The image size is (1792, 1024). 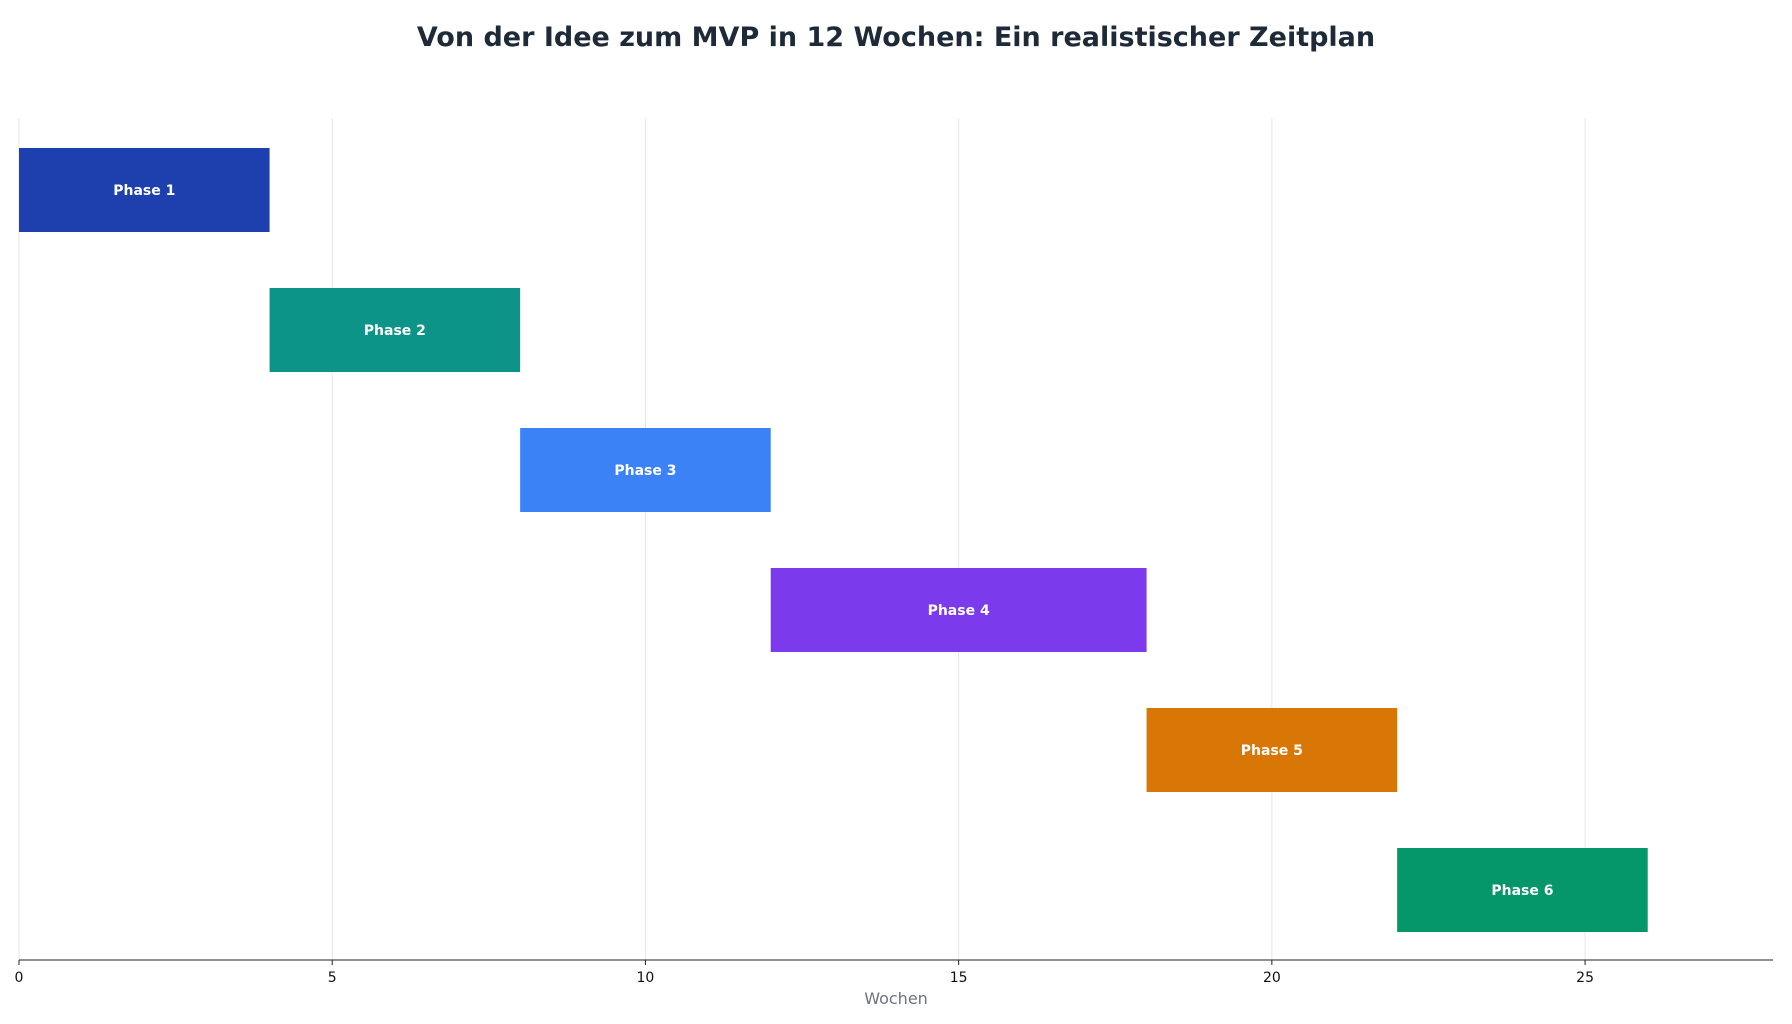 I want to click on bar-label: Phase 6, so click(x=1522, y=891).